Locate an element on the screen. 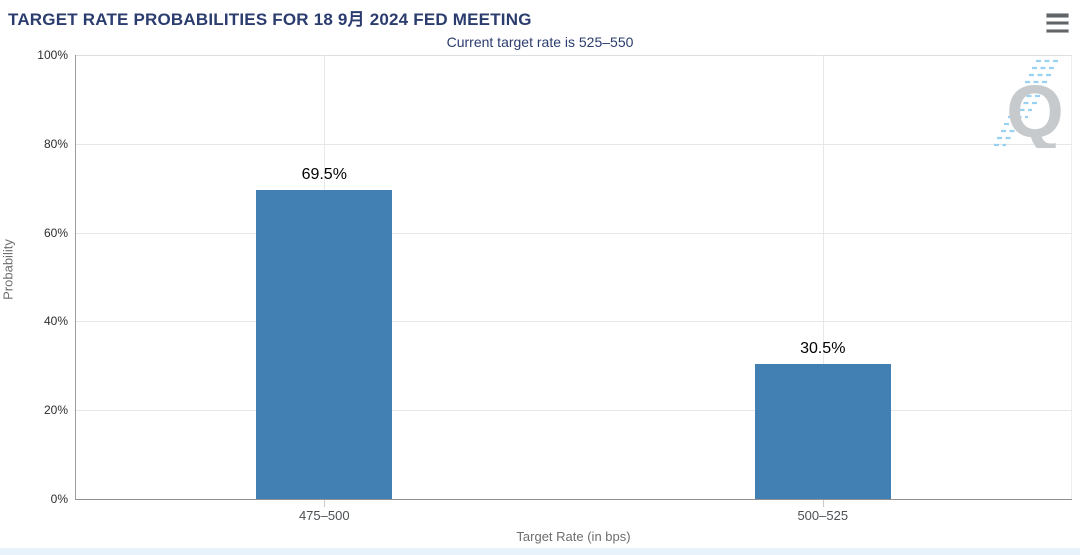 This screenshot has width=1080, height=555. bar-500–525 is located at coordinates (822, 431).